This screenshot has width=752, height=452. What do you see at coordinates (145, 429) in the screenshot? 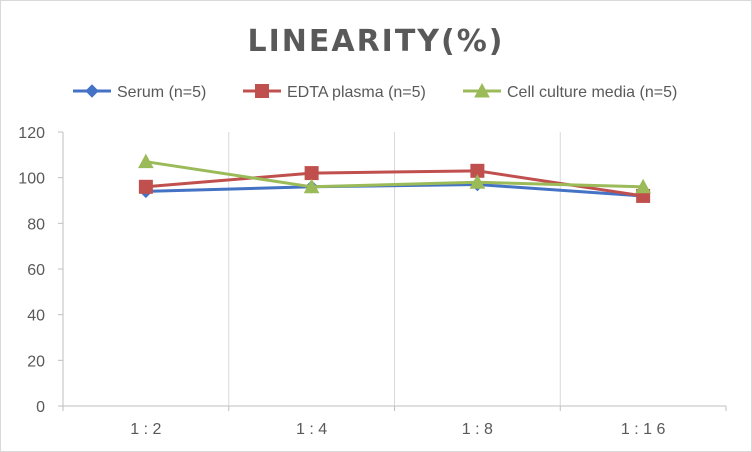
I see `x-tick-label: 1 : 2` at bounding box center [145, 429].